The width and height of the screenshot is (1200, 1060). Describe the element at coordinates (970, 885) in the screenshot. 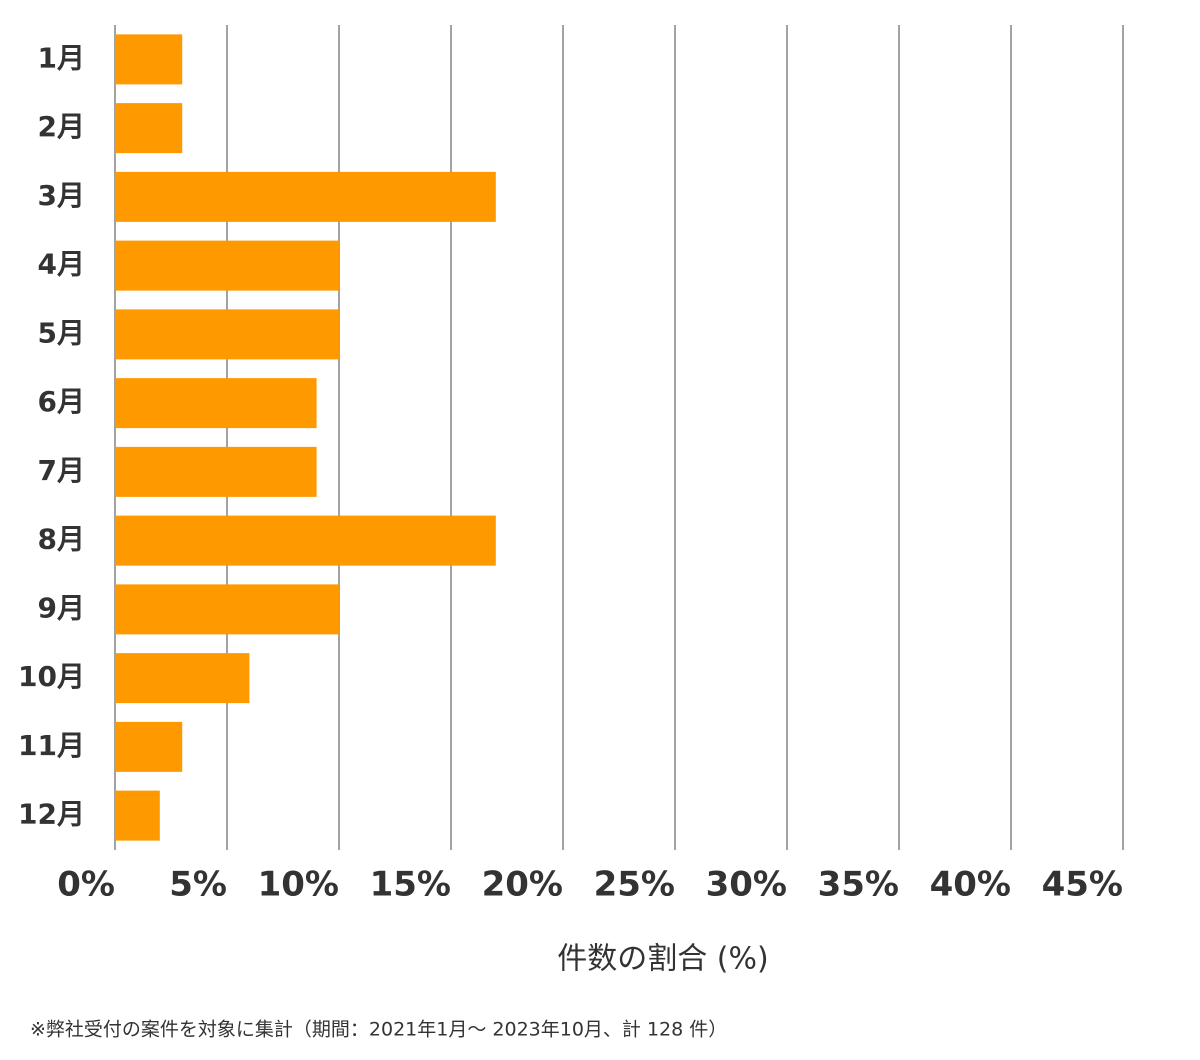

I see `x-tick-label: 40%` at that location.